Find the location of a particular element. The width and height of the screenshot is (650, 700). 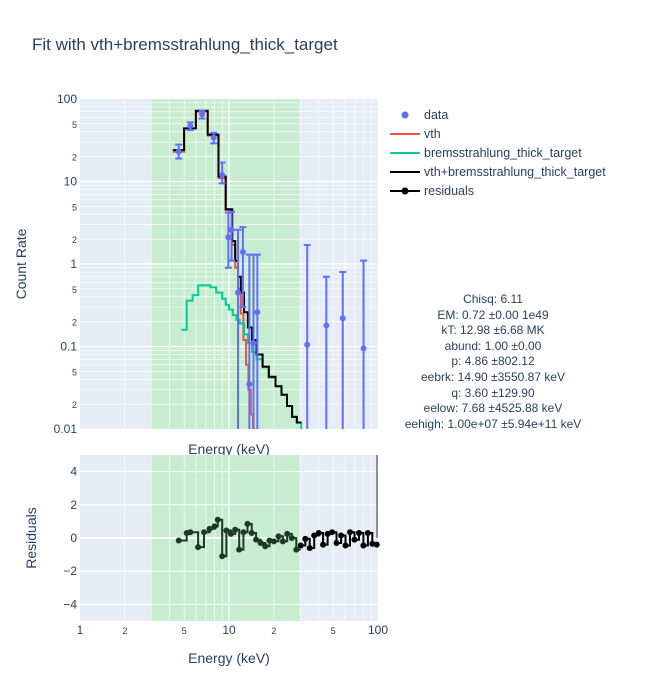

stat-eebrk: eebrk: 14.90 ±3550.87 keV is located at coordinates (493, 377).